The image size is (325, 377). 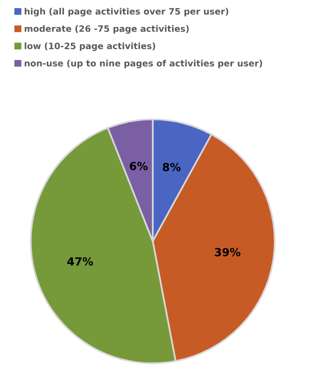 I want to click on legend-label: low (10-25 page activities), so click(x=90, y=46).